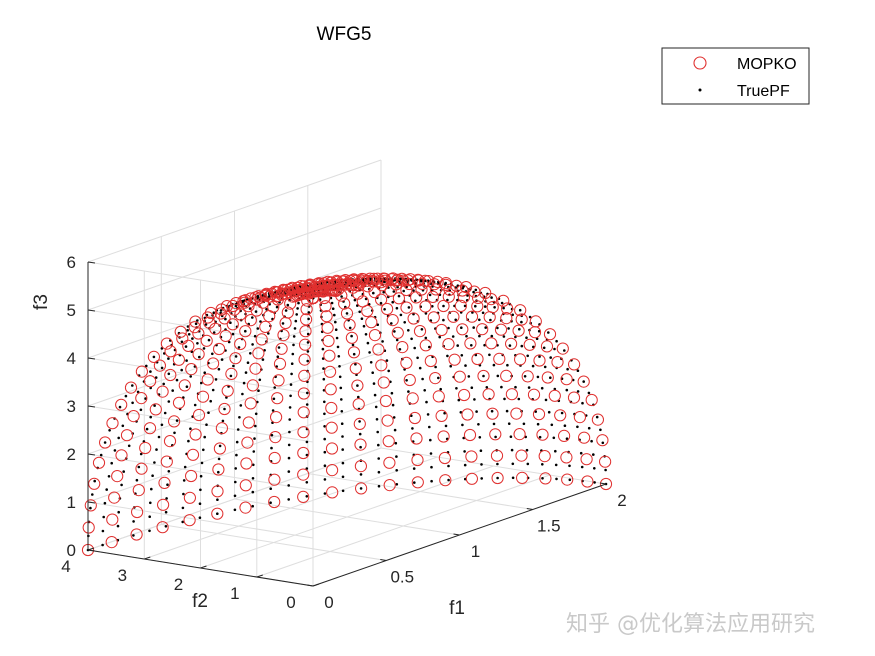 The width and height of the screenshot is (875, 656). Describe the element at coordinates (203, 567) in the screenshot. I see `y-tick` at that location.